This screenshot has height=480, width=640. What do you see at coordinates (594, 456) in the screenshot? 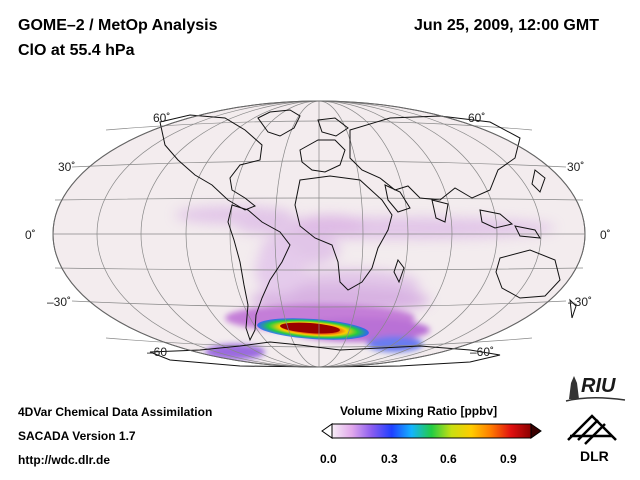
I see `dlr-logo-text: DLR` at bounding box center [594, 456].